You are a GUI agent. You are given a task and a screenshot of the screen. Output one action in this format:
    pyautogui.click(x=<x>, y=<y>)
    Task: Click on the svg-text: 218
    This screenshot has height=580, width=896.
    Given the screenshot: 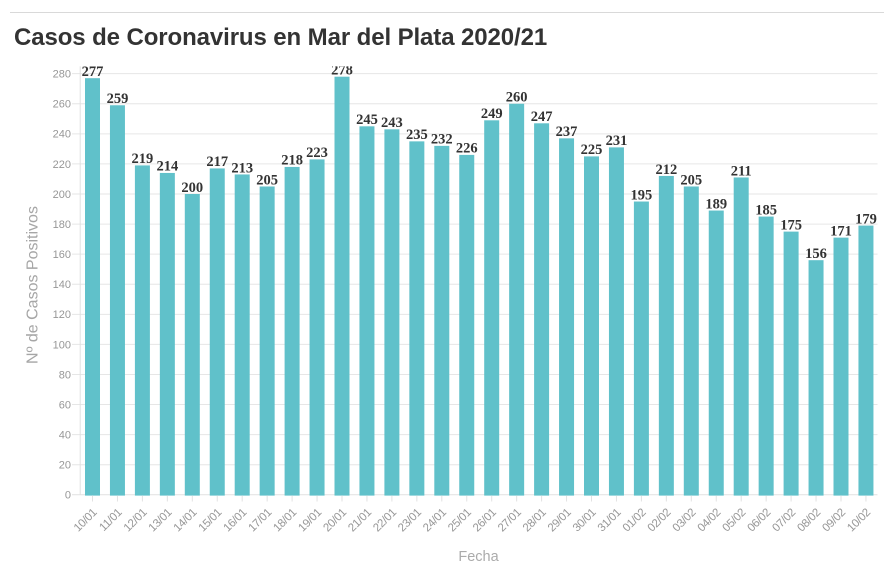 What is the action you would take?
    pyautogui.click(x=292, y=161)
    